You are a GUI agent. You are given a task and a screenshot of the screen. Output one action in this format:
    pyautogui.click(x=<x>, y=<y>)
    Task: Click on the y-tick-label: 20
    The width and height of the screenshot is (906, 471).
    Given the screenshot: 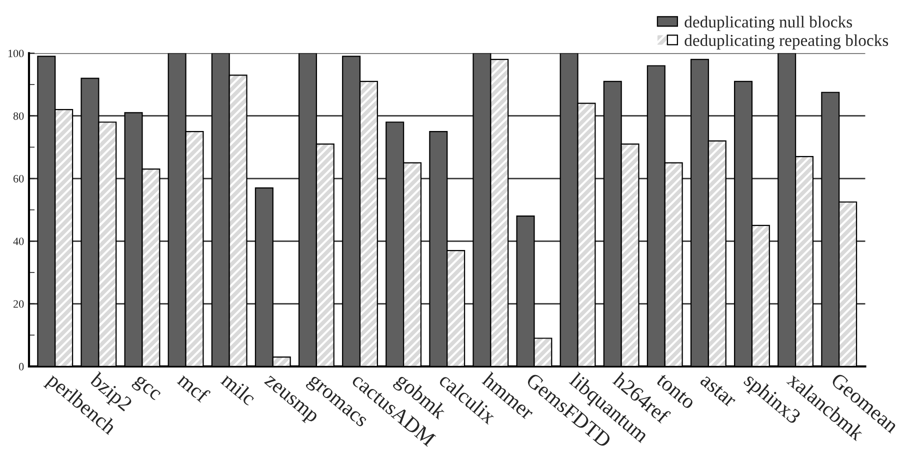 What is the action you would take?
    pyautogui.click(x=19, y=304)
    